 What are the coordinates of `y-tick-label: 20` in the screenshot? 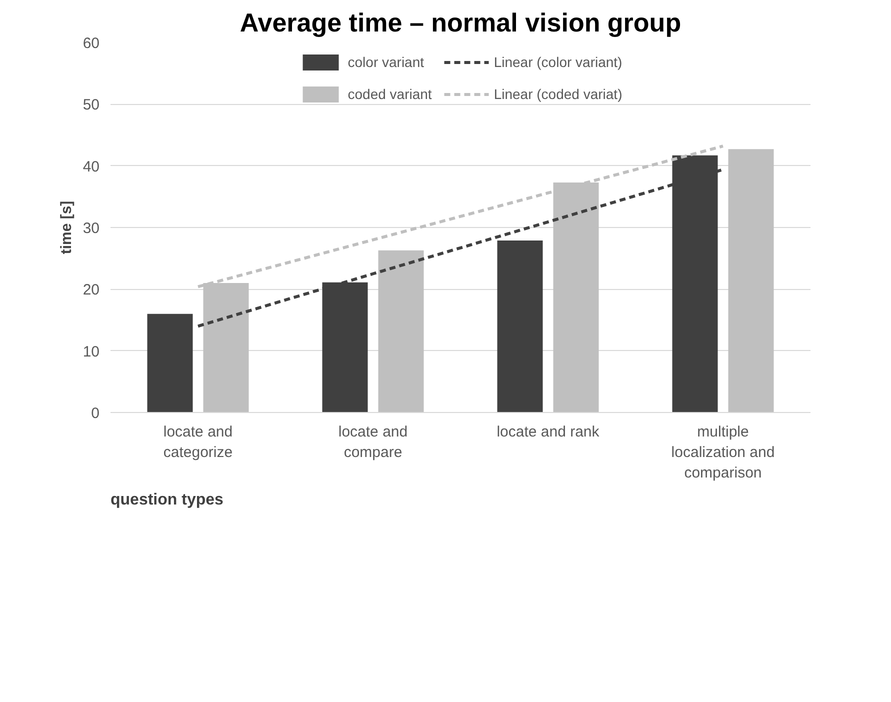 It's located at (91, 290).